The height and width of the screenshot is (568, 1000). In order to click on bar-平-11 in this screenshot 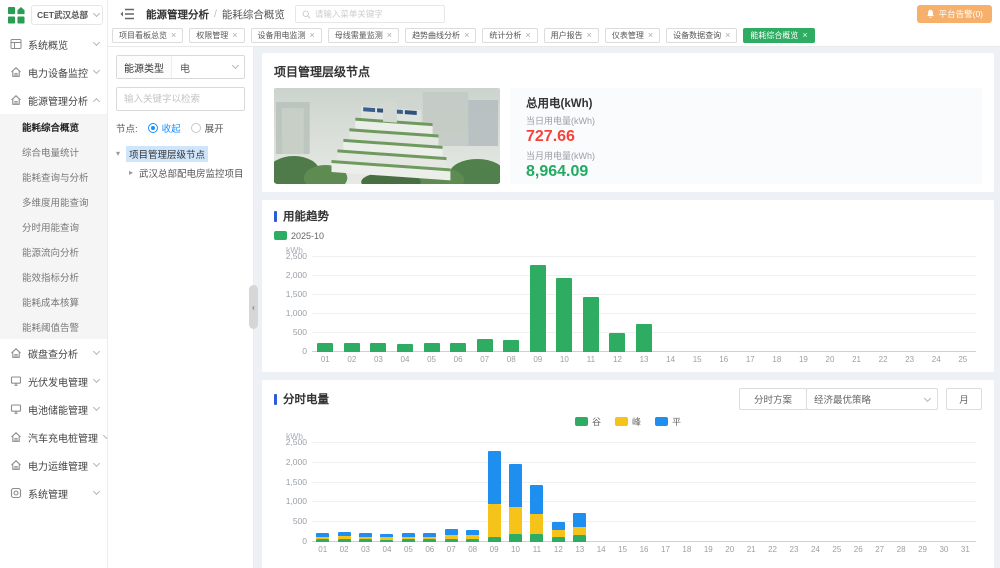, I will do `click(537, 499)`.